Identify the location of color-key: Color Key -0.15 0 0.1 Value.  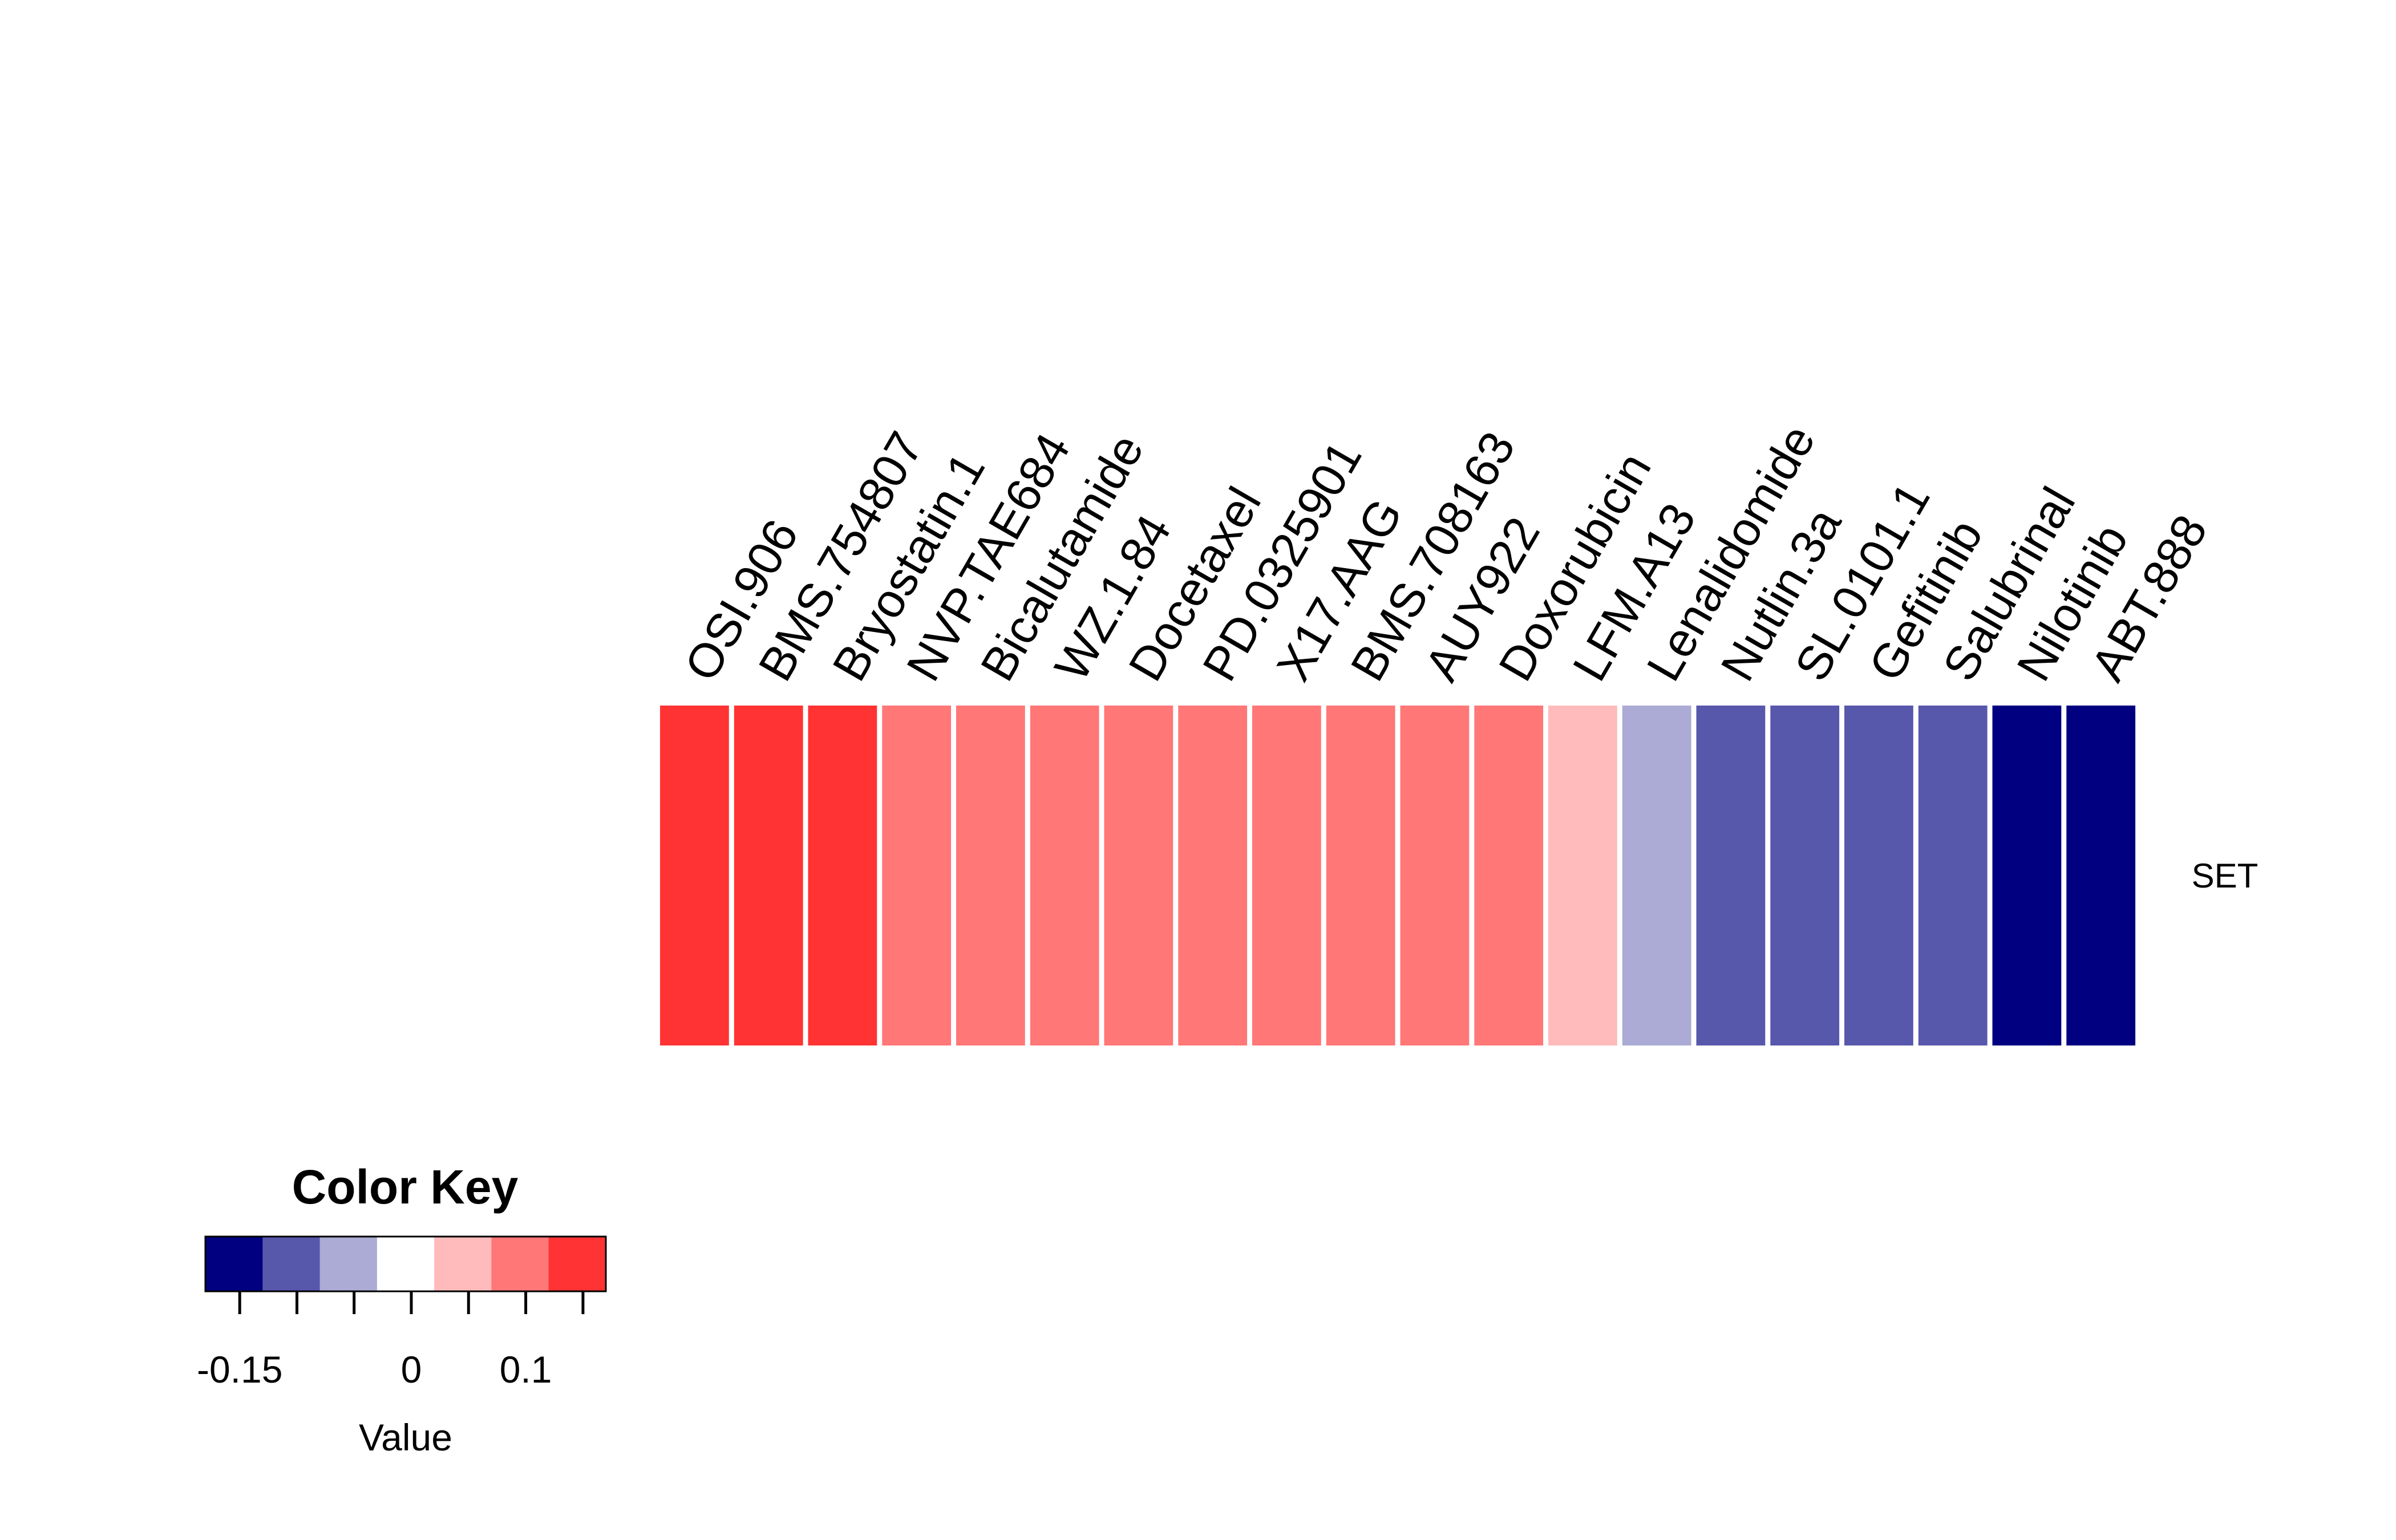
(402, 1309).